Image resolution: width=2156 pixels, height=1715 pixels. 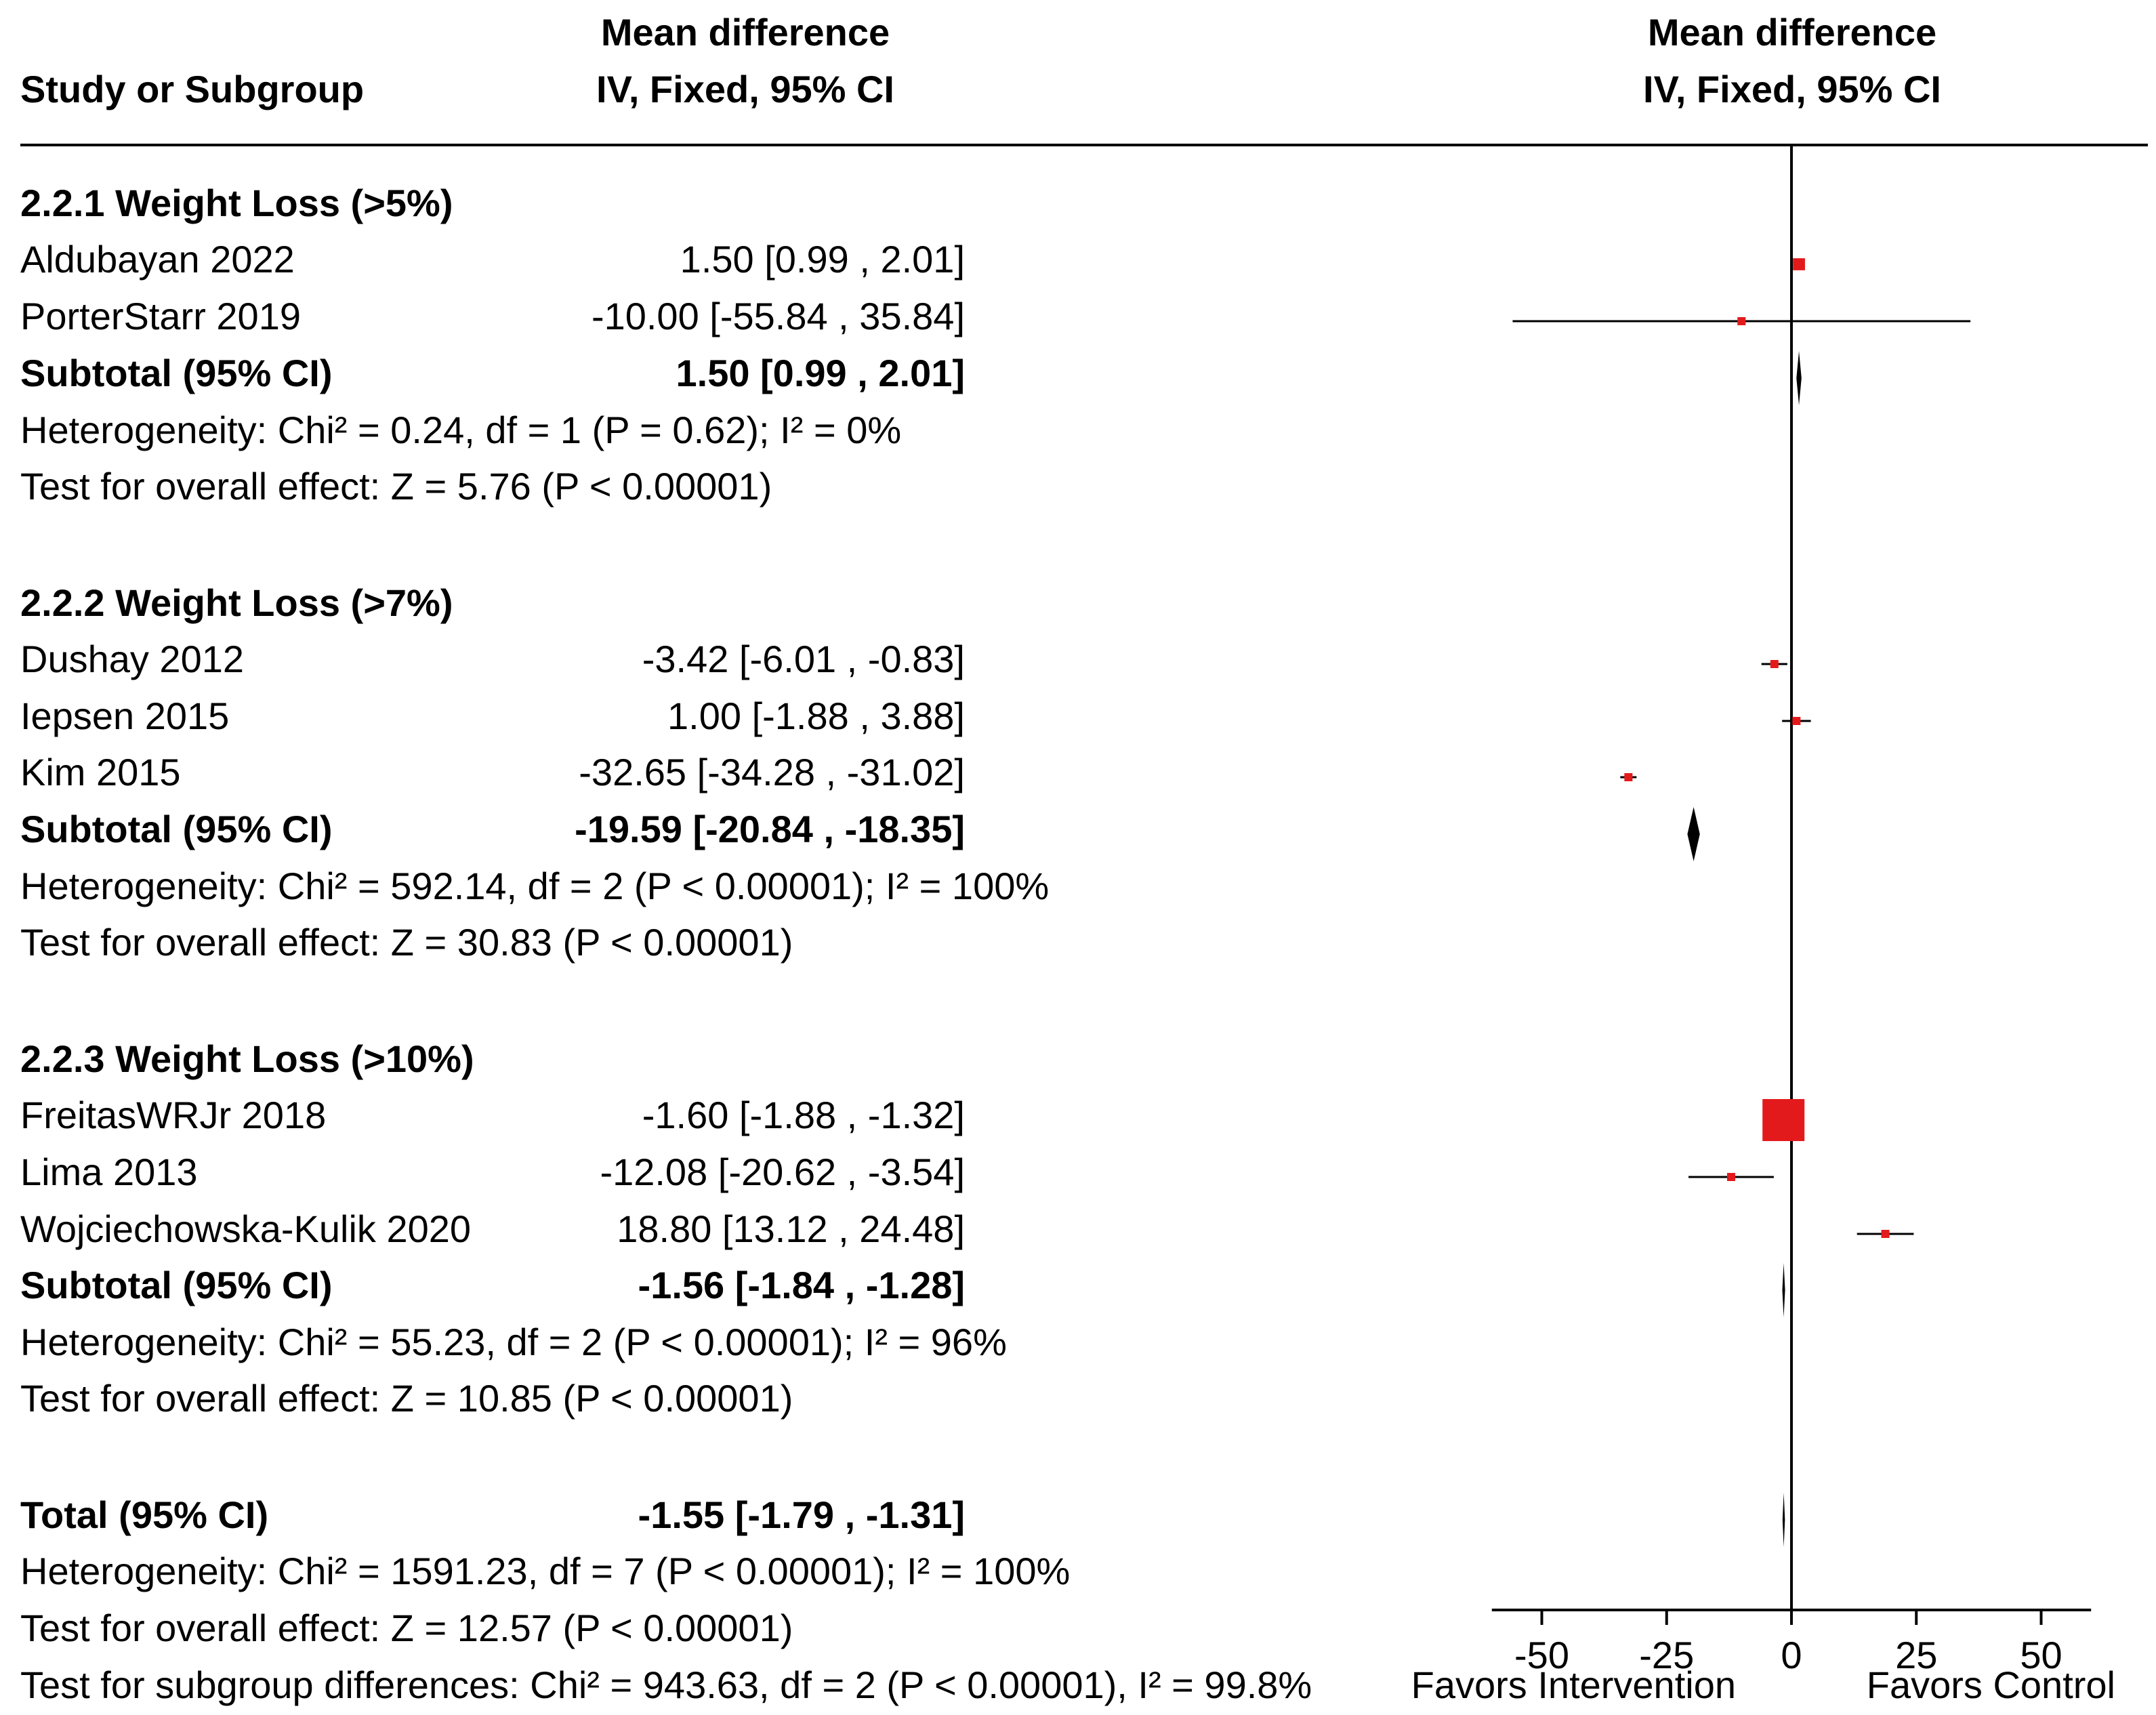 What do you see at coordinates (1791, 1655) in the screenshot?
I see `x-tick-label: 0` at bounding box center [1791, 1655].